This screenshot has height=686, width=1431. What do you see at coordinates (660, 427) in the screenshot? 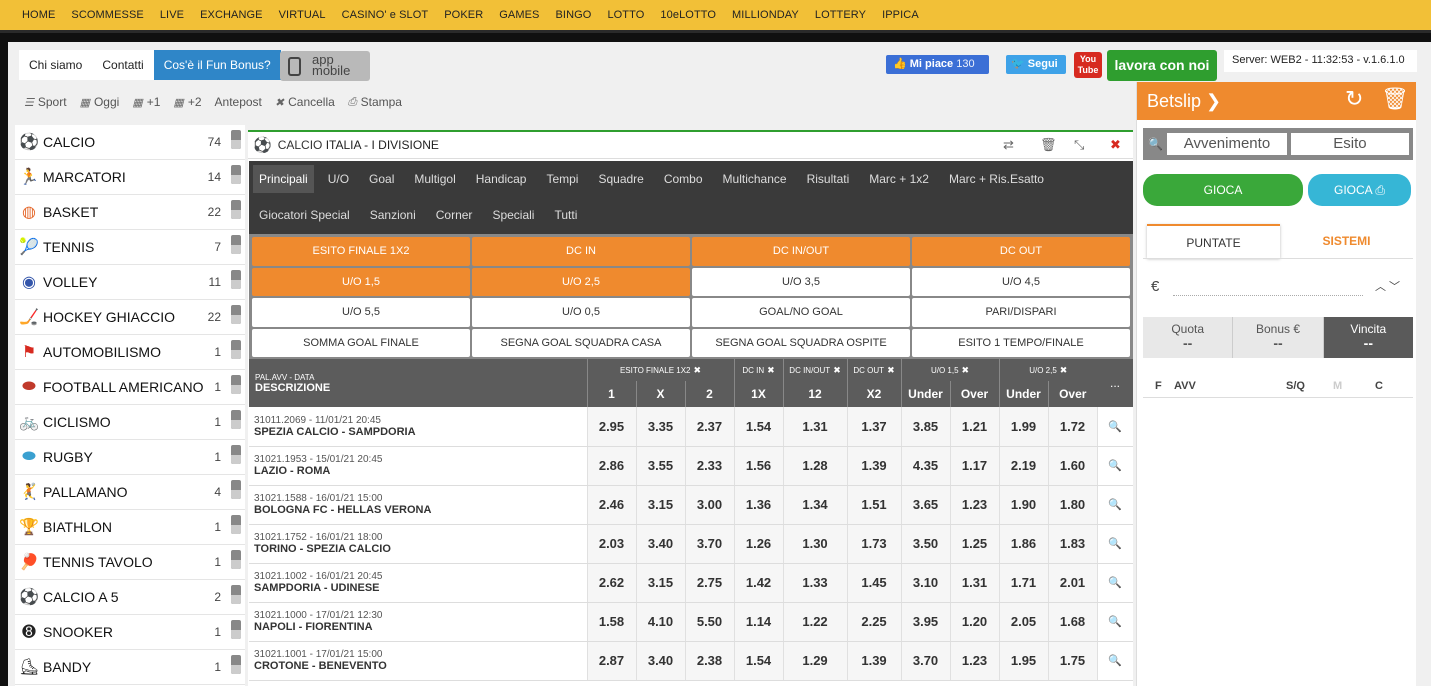
I see `odds-cell: 3.35` at bounding box center [660, 427].